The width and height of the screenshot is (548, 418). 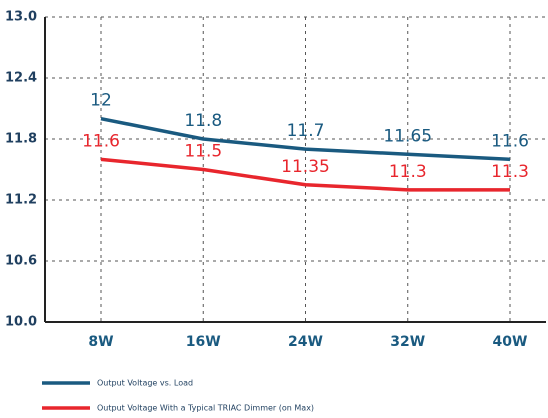 What do you see at coordinates (145, 383) in the screenshot?
I see `legend-label: Output Voltage vs. Load` at bounding box center [145, 383].